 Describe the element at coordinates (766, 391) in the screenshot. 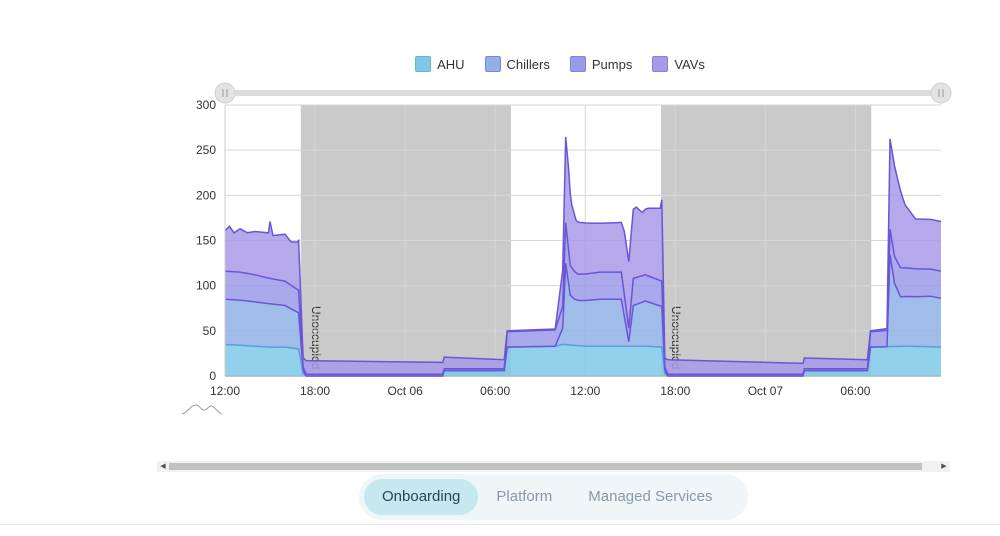

I see `x-tick-label: Oct 07` at that location.